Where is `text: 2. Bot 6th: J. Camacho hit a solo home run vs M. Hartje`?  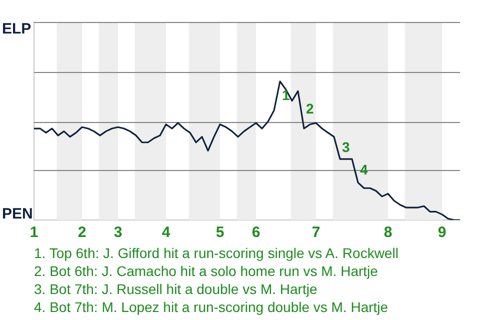
text: 2. Bot 6th: J. Camacho hit a solo home run vs M. Hartje is located at coordinates (206, 271).